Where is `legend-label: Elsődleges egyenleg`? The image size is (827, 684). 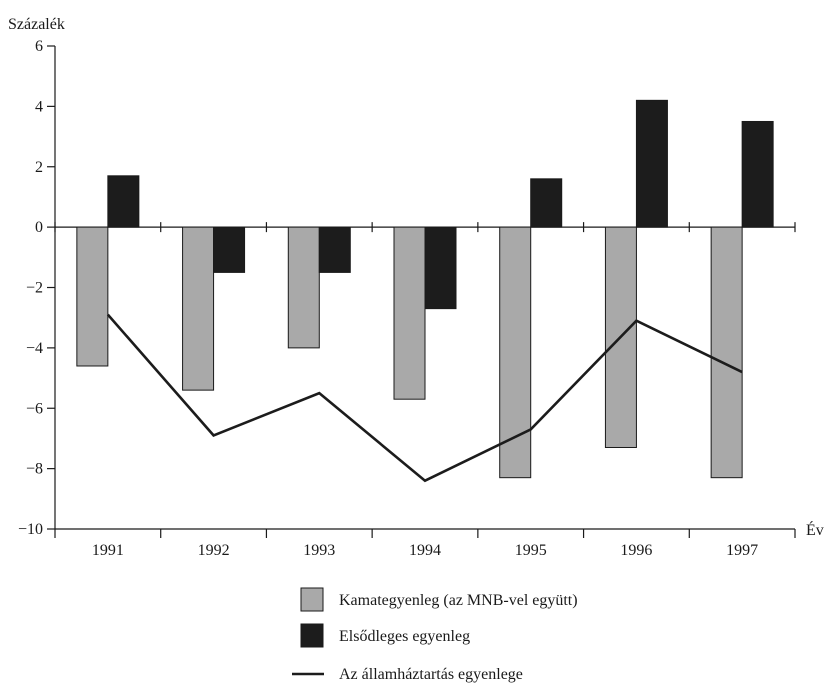
legend-label: Elsődleges egyenleg is located at coordinates (404, 636).